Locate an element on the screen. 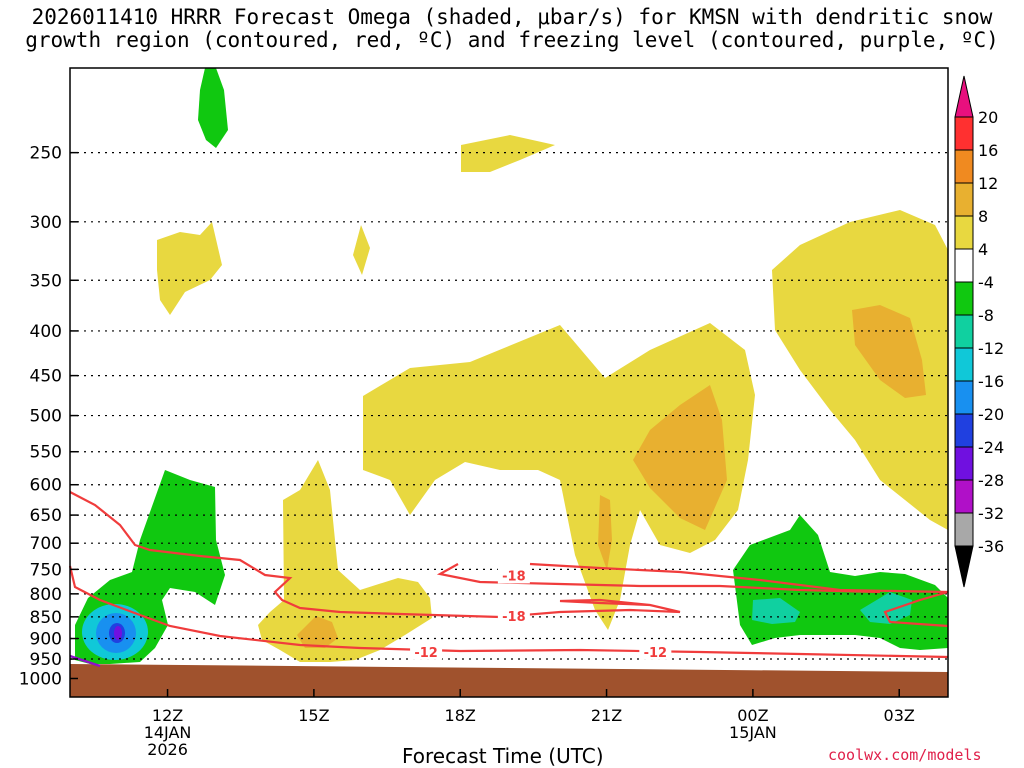  colorbar-label: -20 is located at coordinates (991, 414).